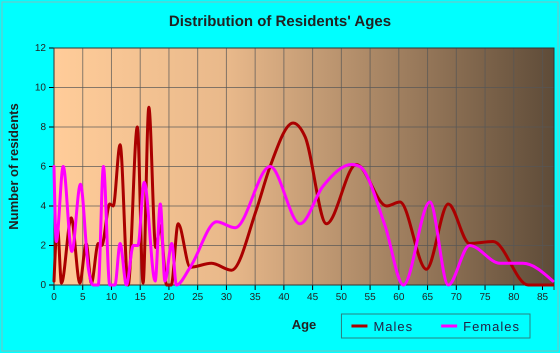 The image size is (560, 353). What do you see at coordinates (43, 167) in the screenshot?
I see `y-tick-label: 6` at bounding box center [43, 167].